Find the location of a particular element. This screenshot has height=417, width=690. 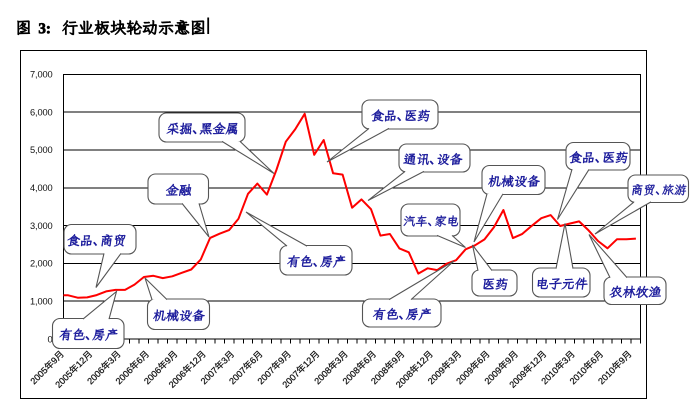

svg-text: 7,000 is located at coordinates (41, 75).